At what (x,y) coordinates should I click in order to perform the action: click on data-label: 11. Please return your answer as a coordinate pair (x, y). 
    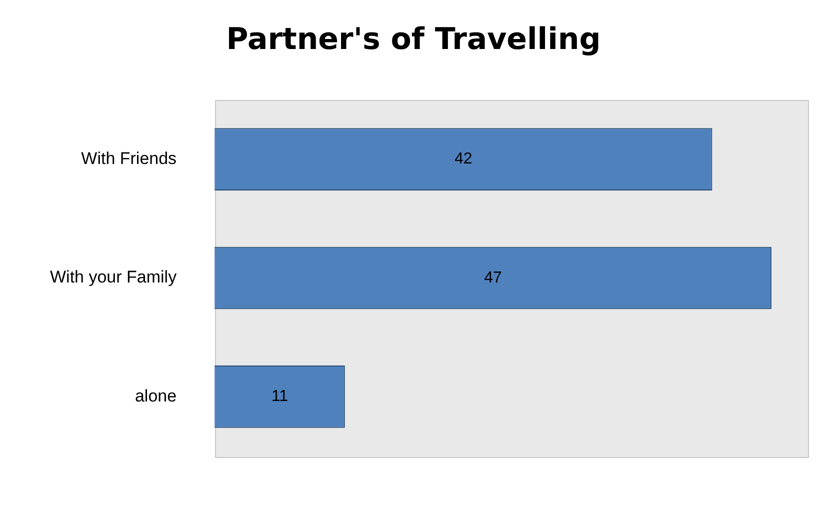
    Looking at the image, I should click on (279, 397).